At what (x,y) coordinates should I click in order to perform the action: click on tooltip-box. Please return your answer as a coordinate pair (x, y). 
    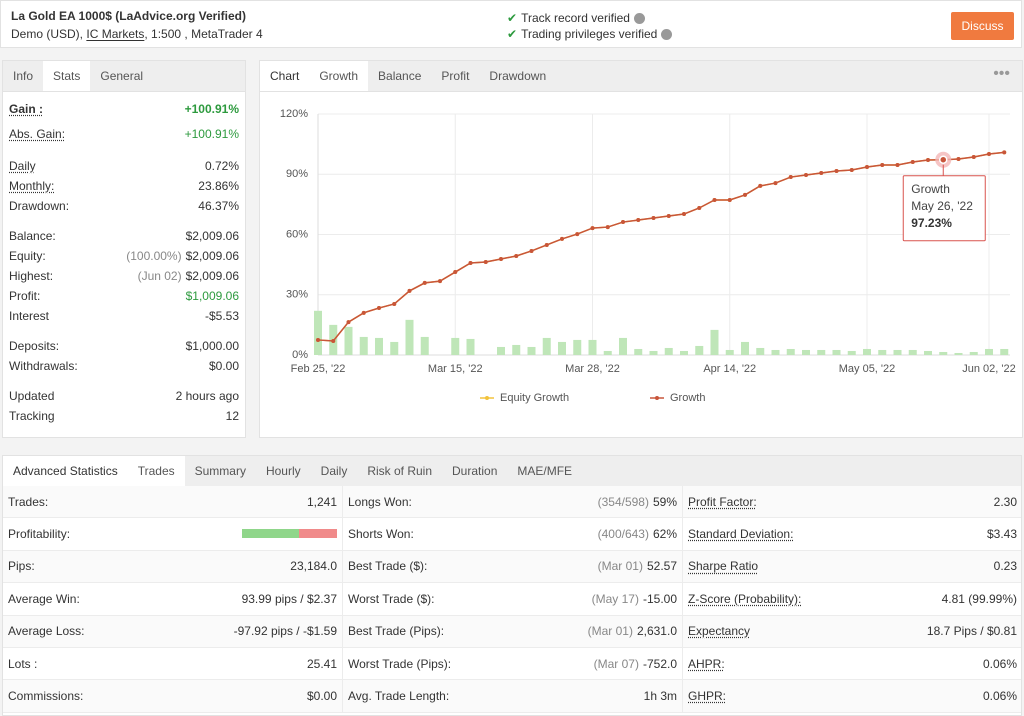
    Looking at the image, I should click on (944, 208).